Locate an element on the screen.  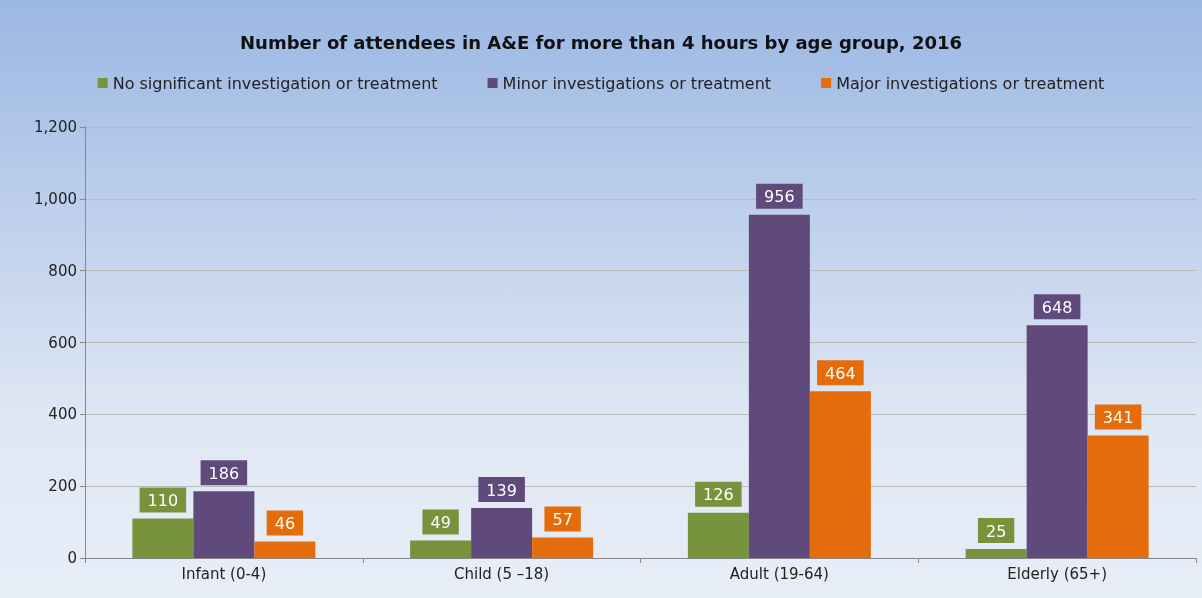
y-tick-label: 800 is located at coordinates (62, 270).